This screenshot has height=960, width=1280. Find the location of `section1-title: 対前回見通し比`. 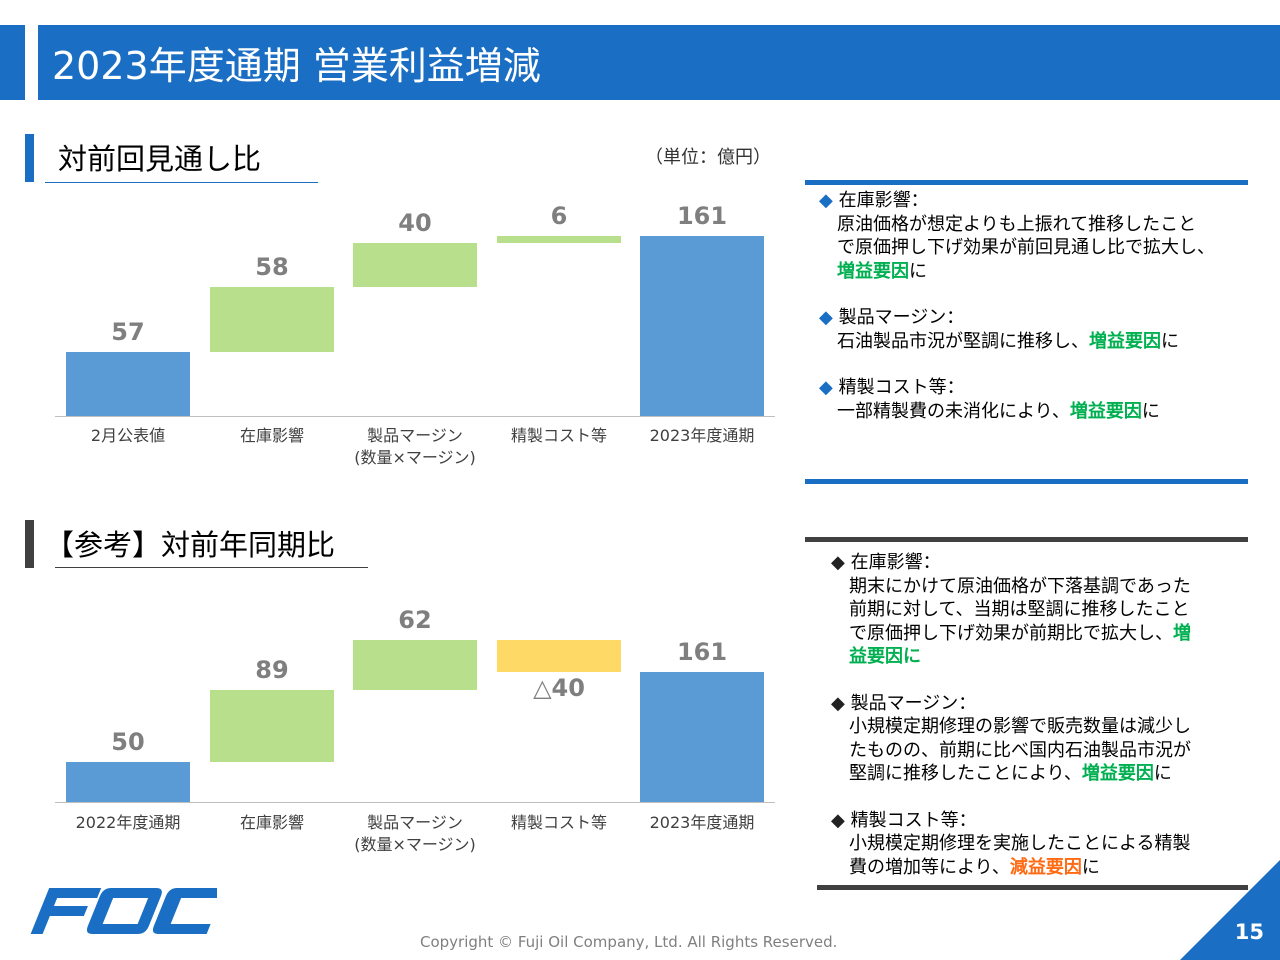

section1-title: 対前回見通し比 is located at coordinates (160, 159).